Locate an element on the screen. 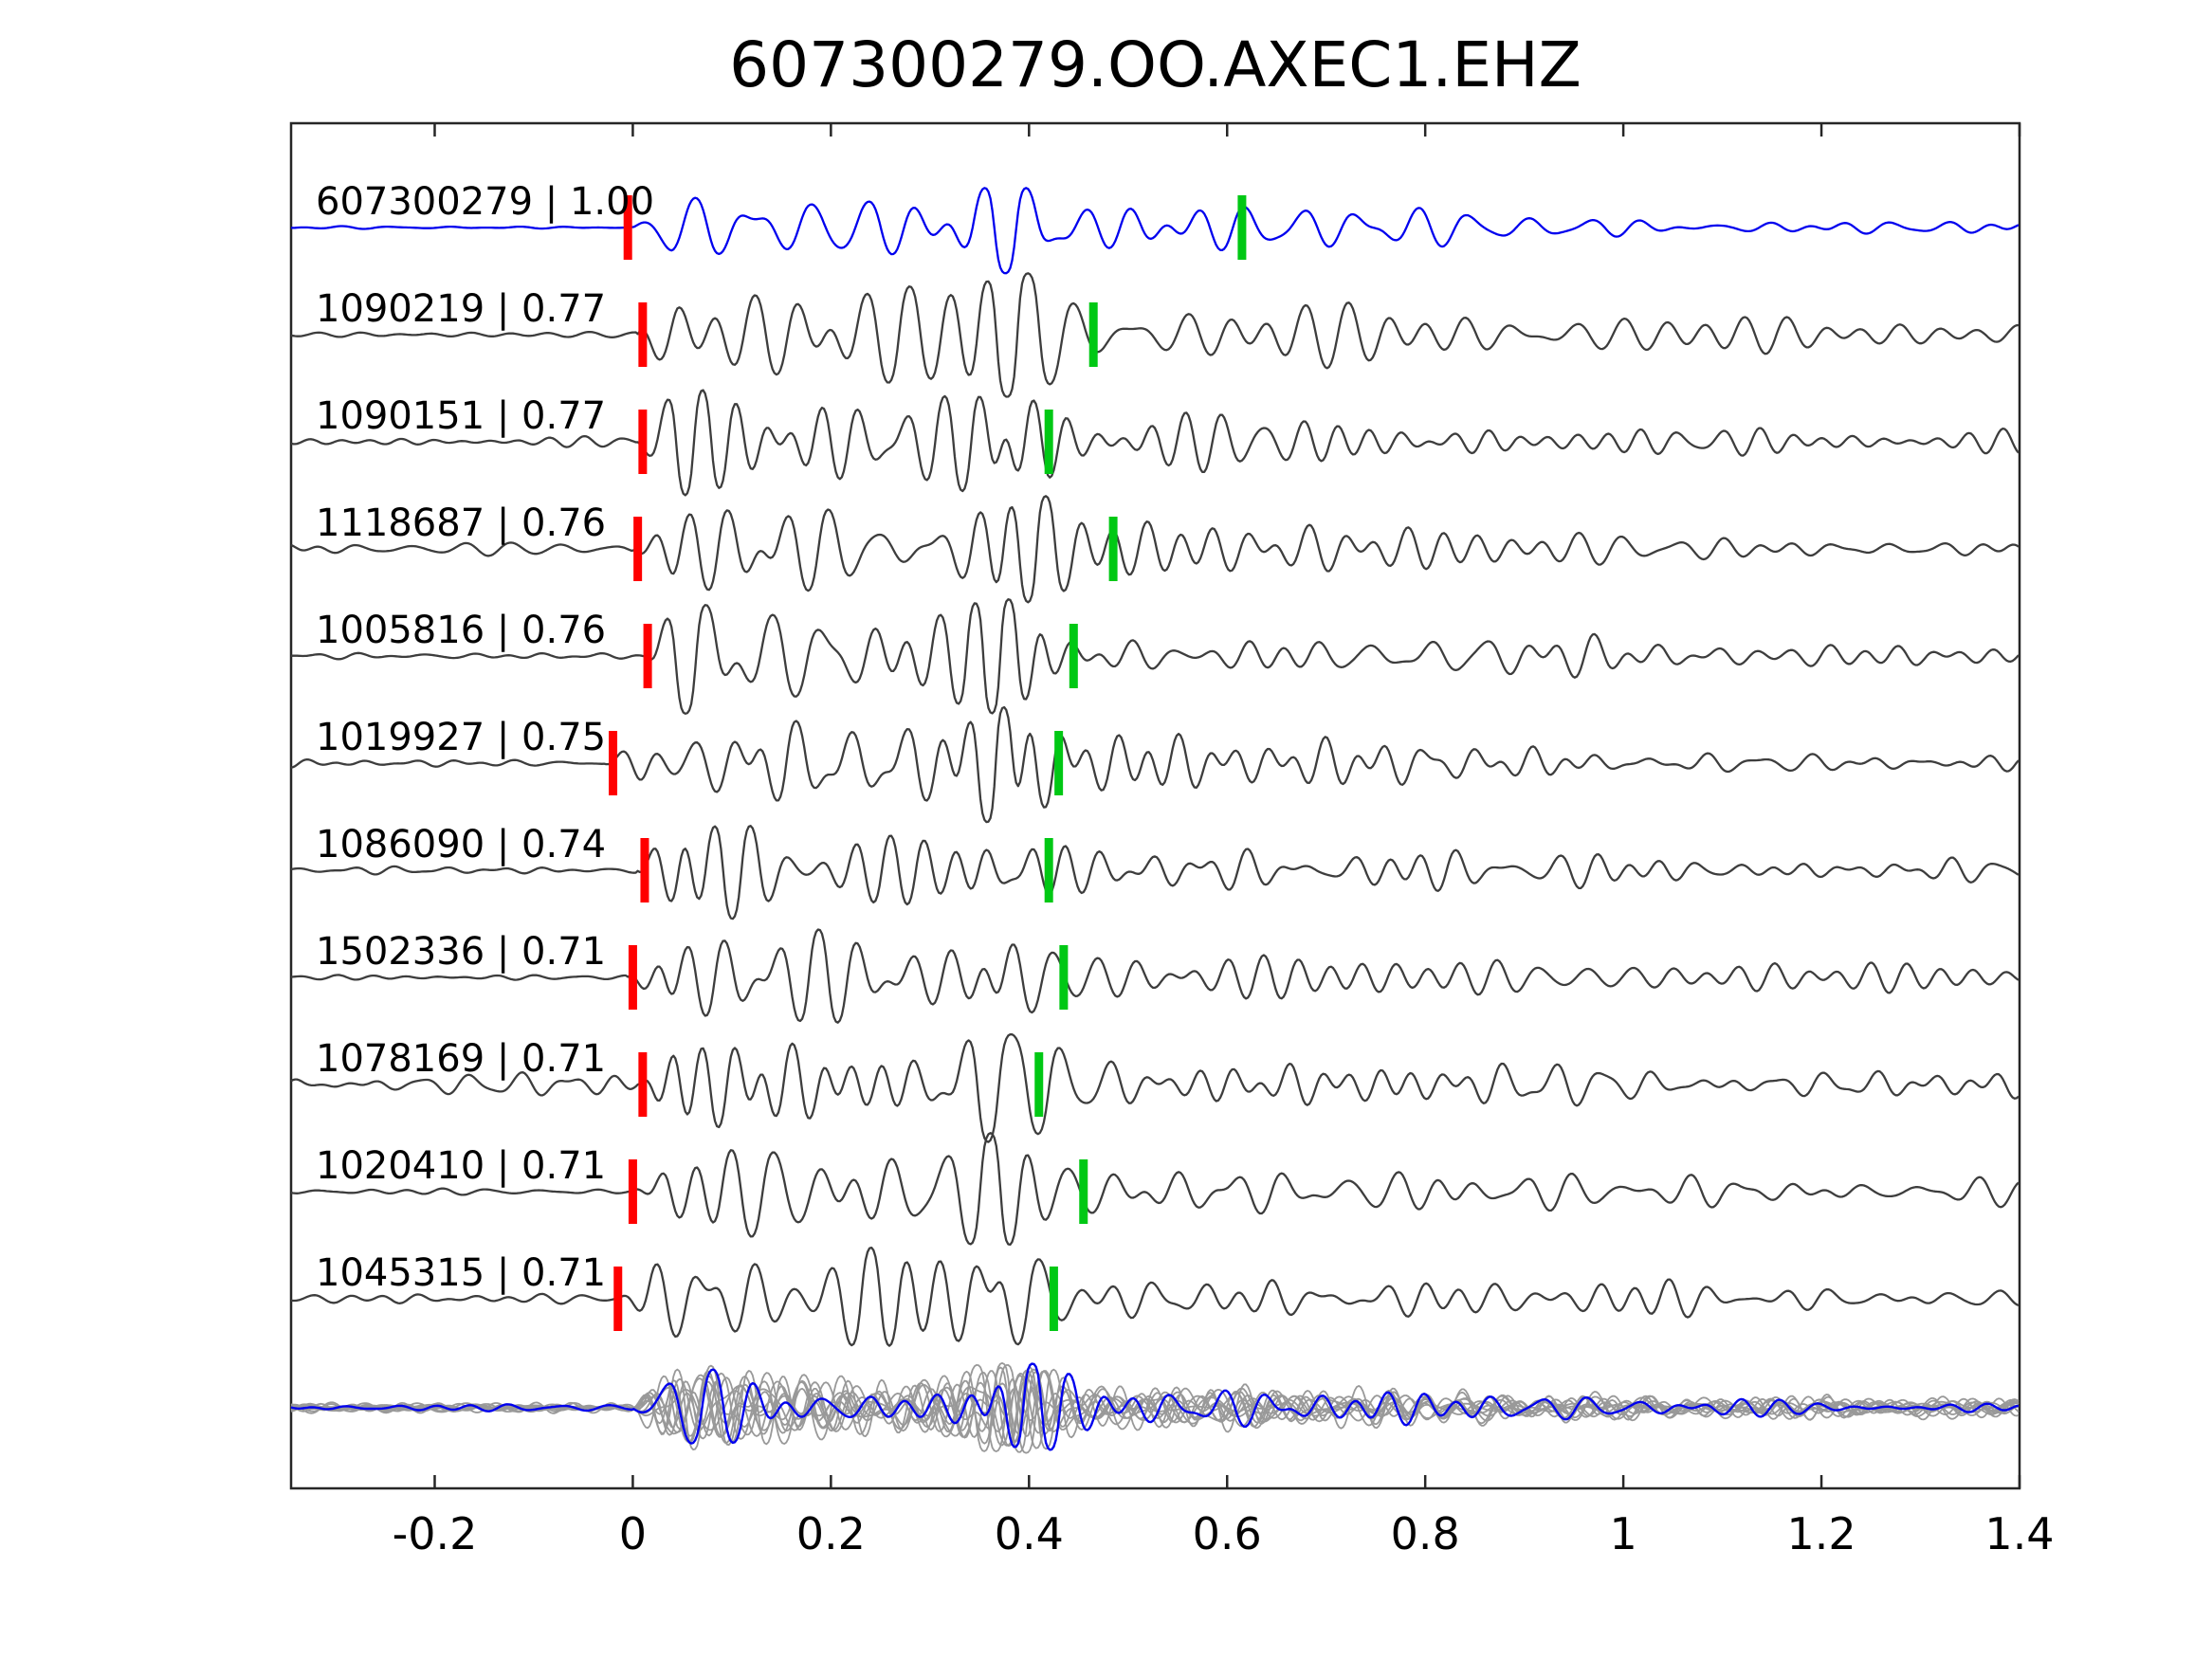 The width and height of the screenshot is (2212, 1659). trace-label: 607300279 | 1.00 is located at coordinates (485, 202).